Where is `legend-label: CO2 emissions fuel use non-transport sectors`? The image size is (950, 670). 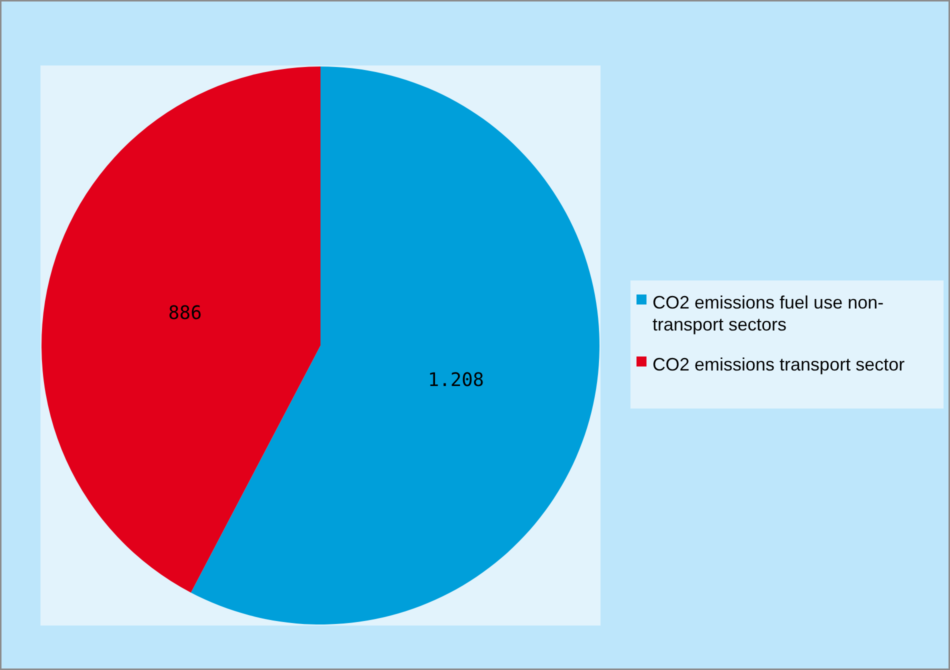 legend-label: CO2 emissions fuel use non-transport sectors is located at coordinates (768, 313).